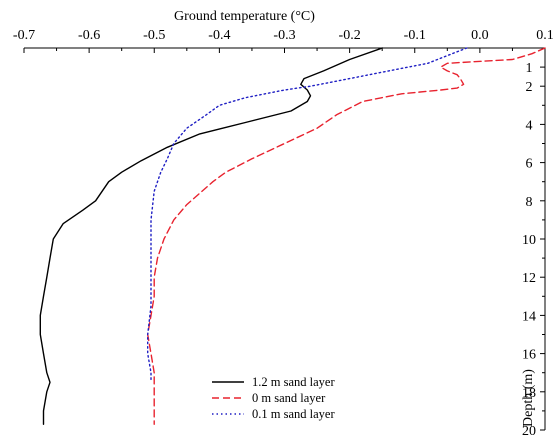 This screenshot has height=439, width=556. Describe the element at coordinates (529, 202) in the screenshot. I see `y-tick-label: 8` at that location.